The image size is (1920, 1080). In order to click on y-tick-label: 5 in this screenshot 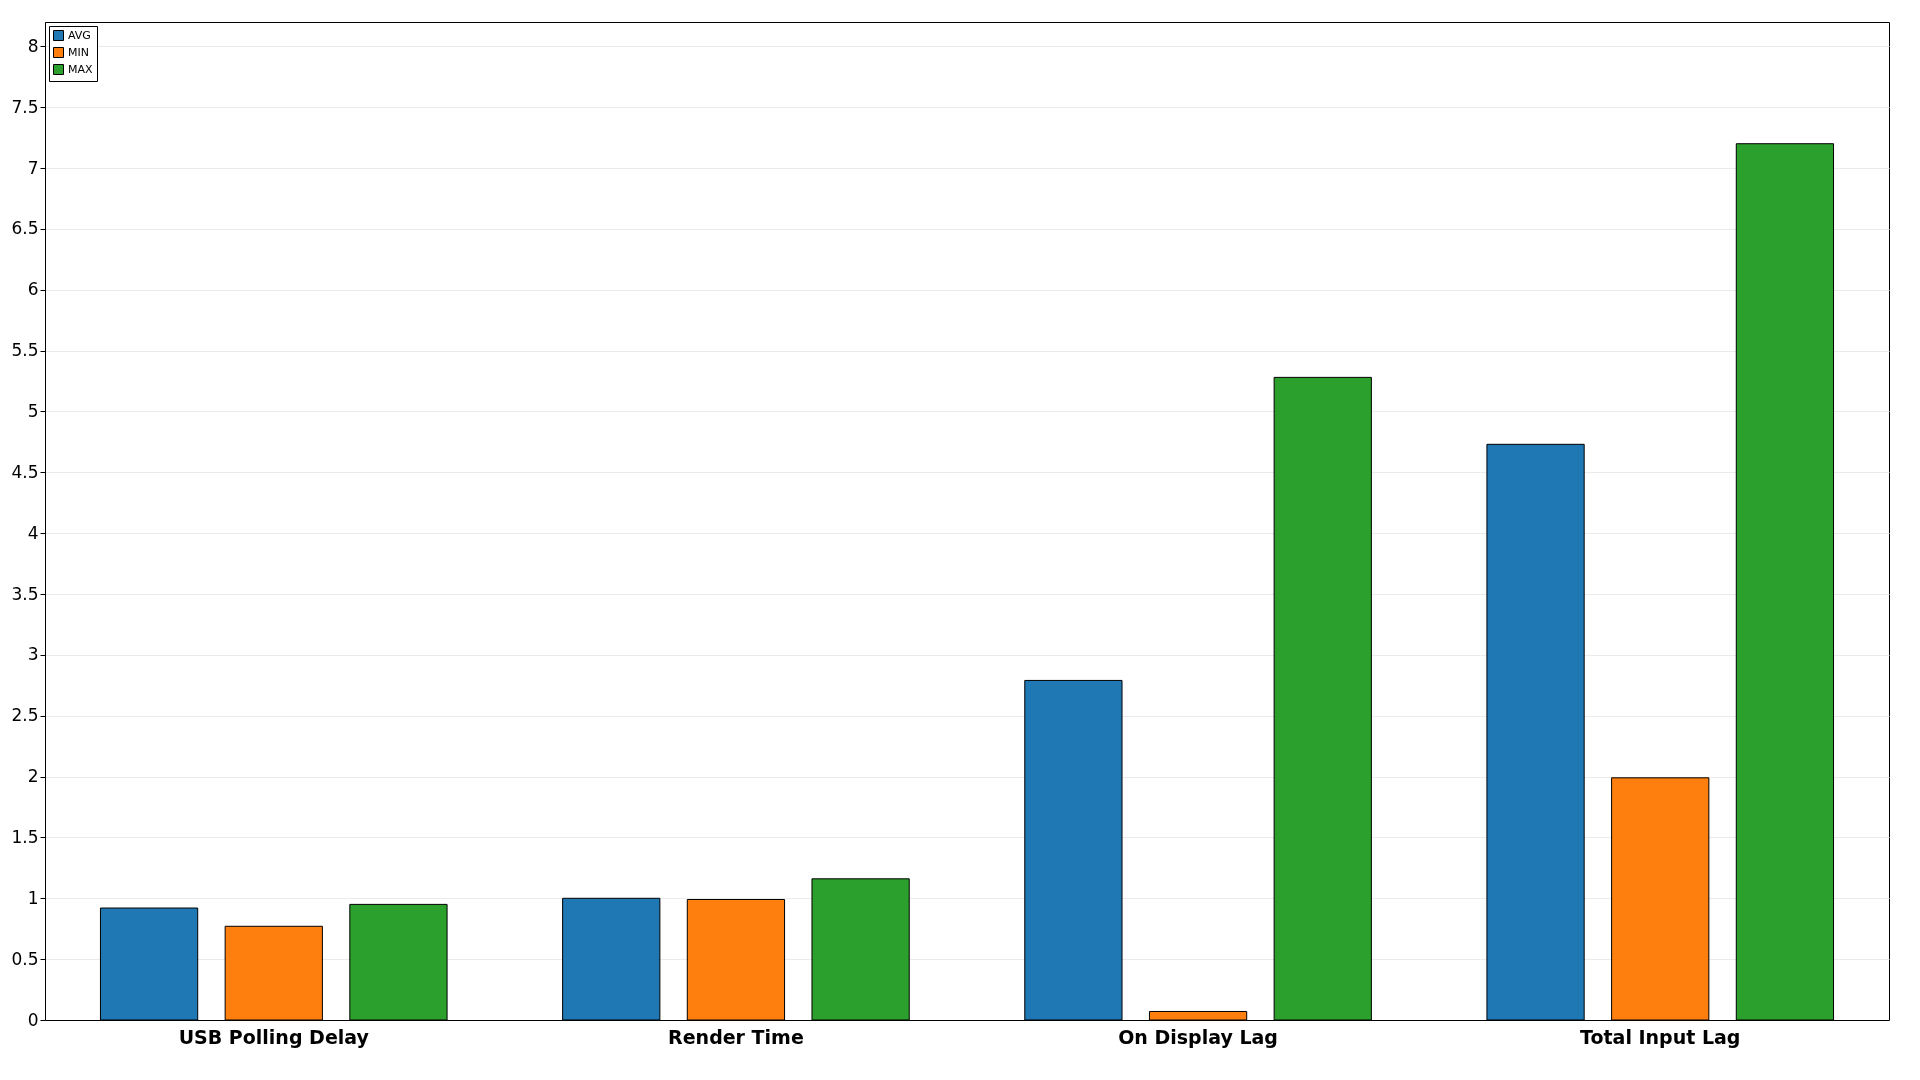, I will do `click(33, 410)`.